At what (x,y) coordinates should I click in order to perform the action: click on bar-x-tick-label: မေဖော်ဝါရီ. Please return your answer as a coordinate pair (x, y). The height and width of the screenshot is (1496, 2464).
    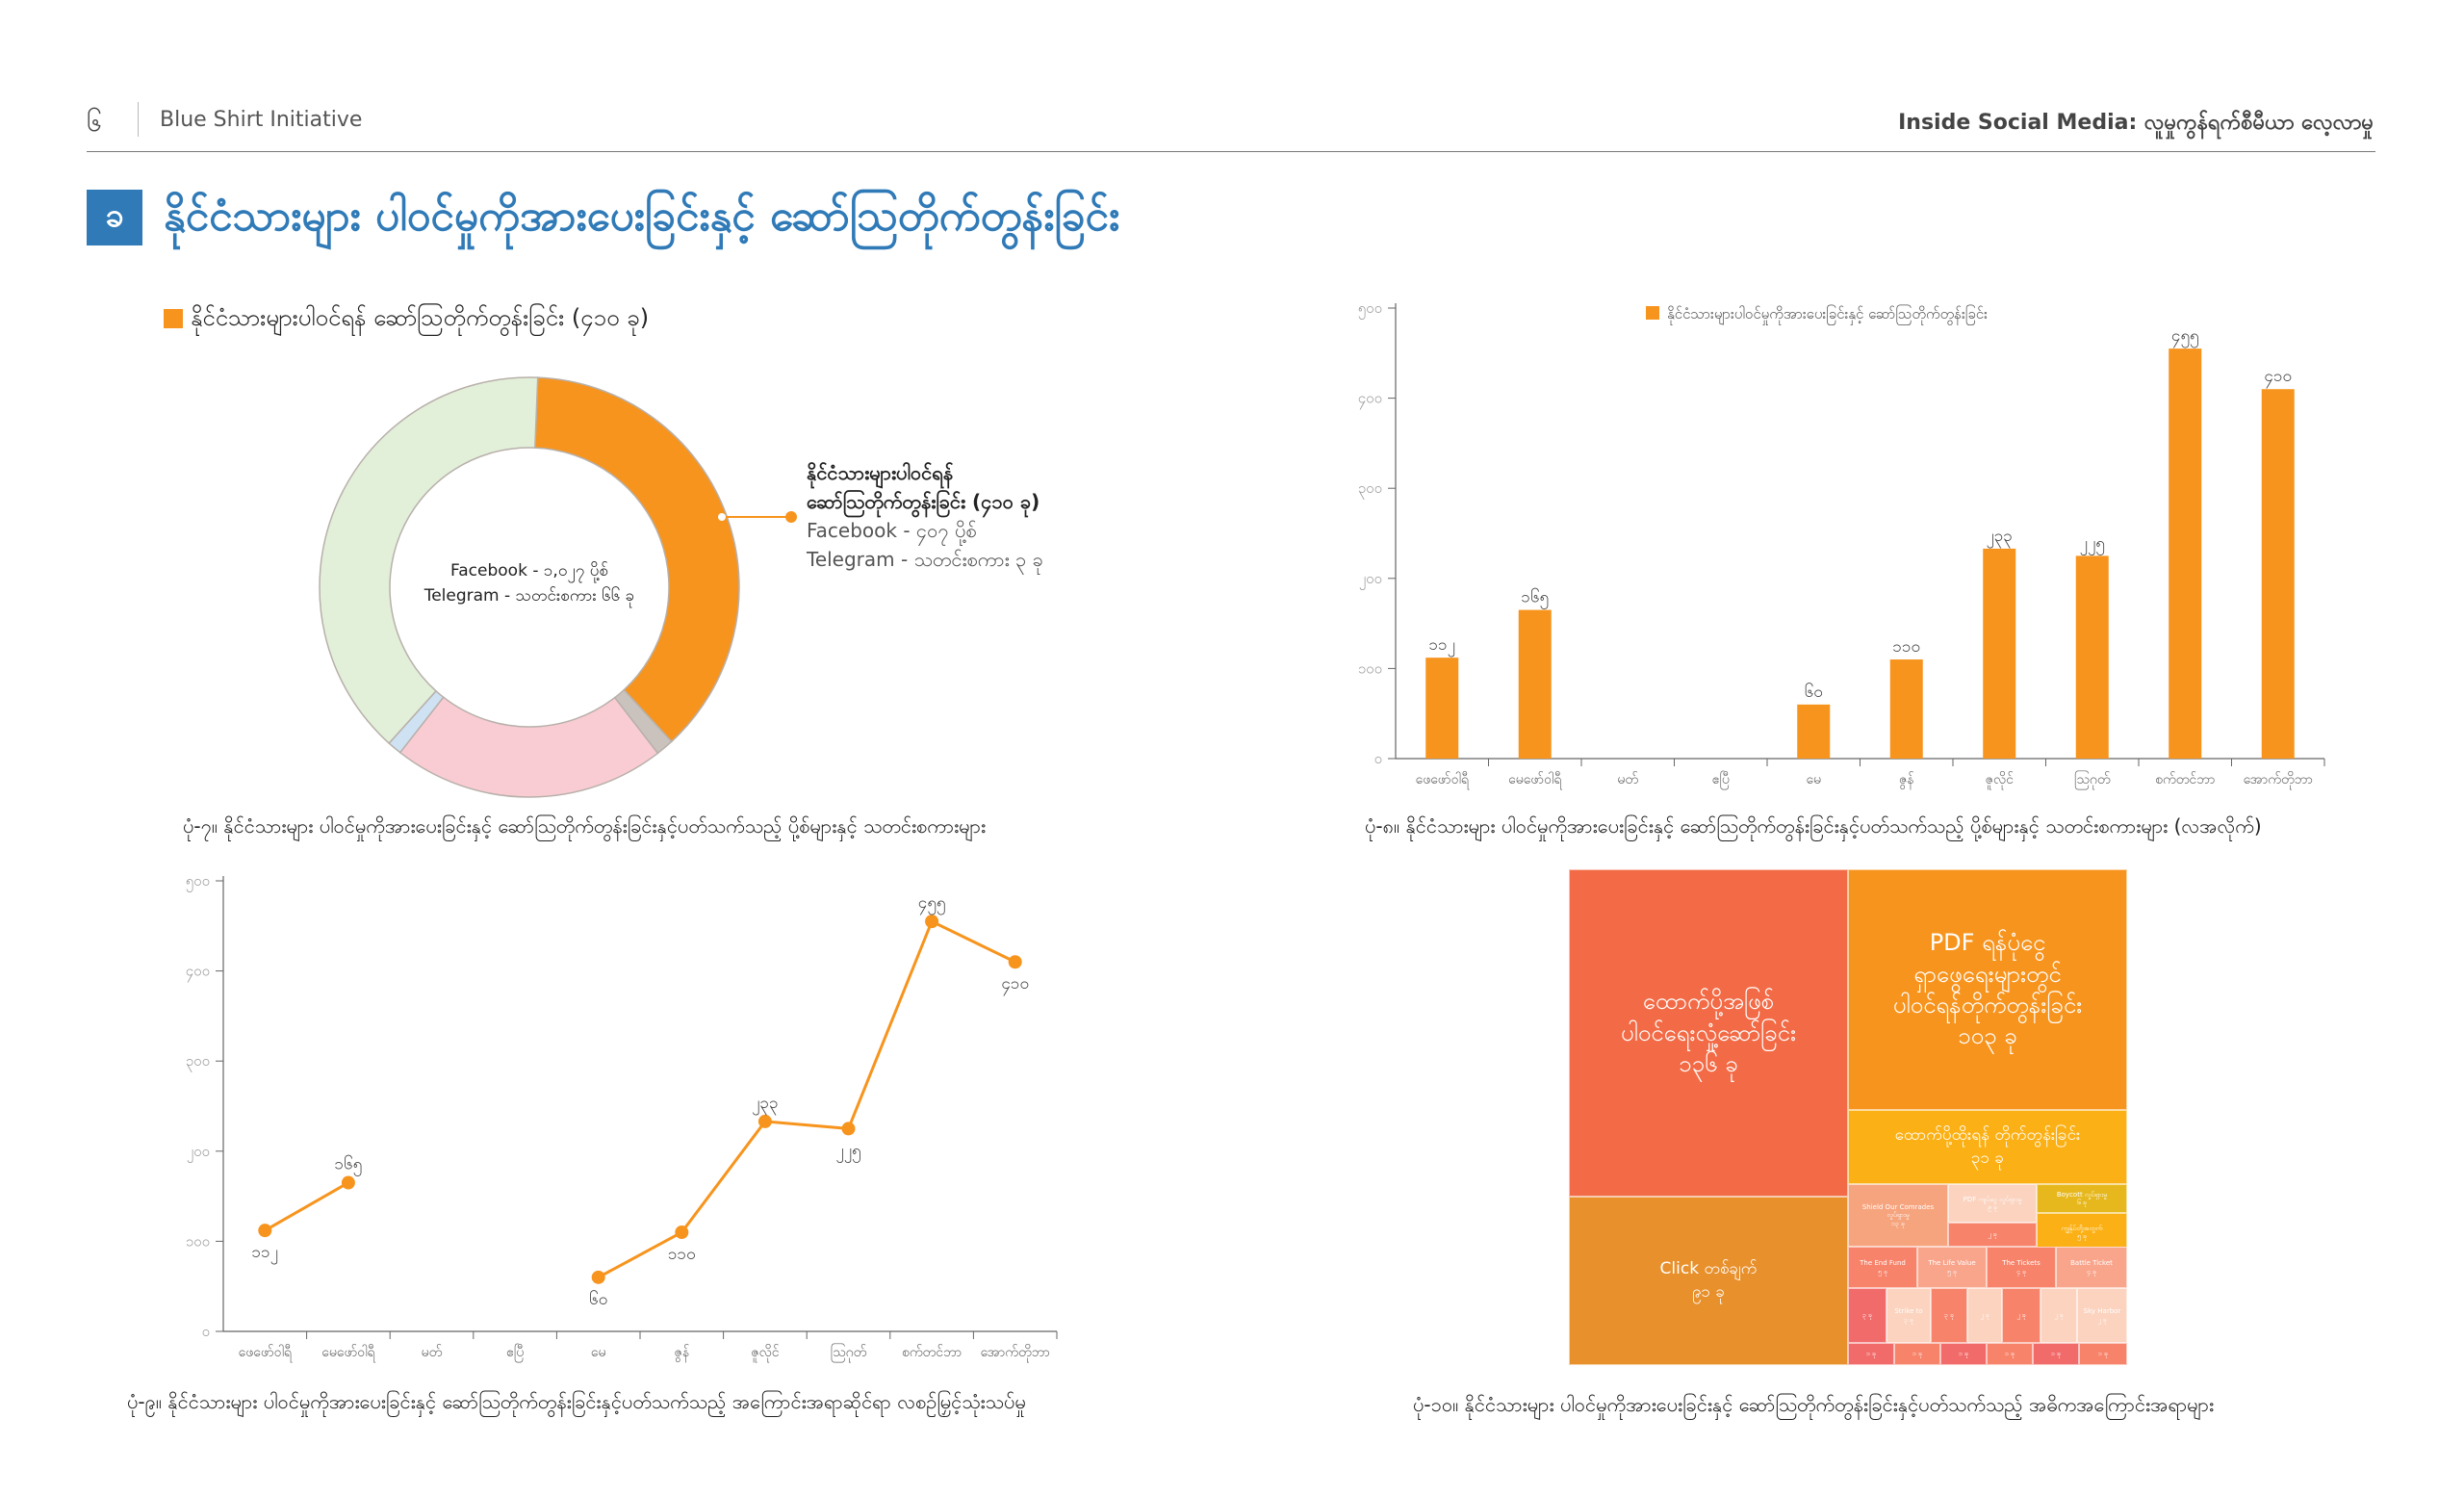
    Looking at the image, I should click on (1535, 780).